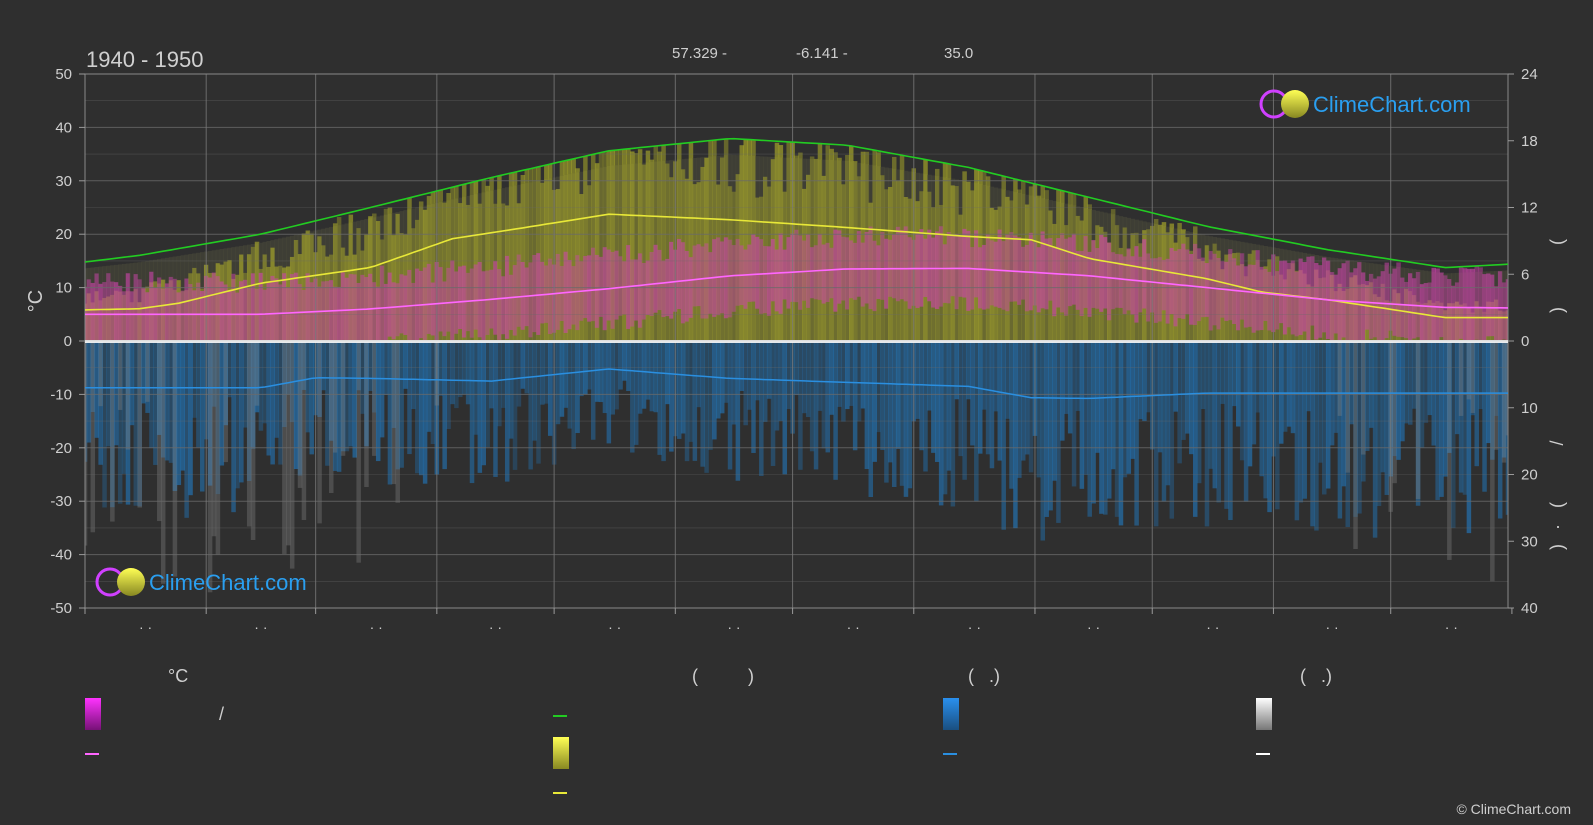  Describe the element at coordinates (1557, 442) in the screenshot. I see `right-bottom-axis-glyph: /` at that location.